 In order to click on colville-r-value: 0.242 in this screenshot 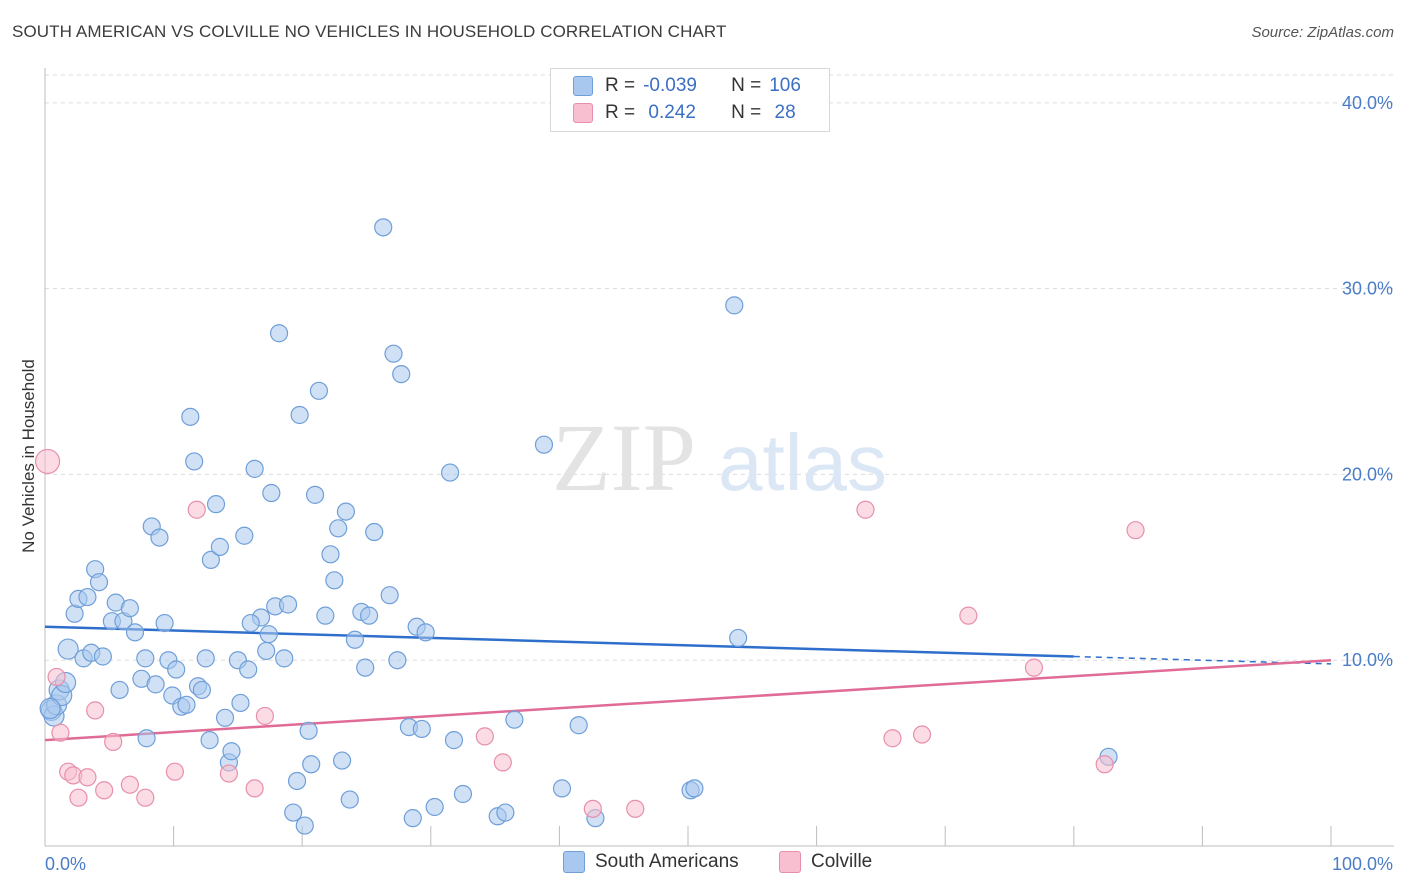, I will do `click(669, 112)`.